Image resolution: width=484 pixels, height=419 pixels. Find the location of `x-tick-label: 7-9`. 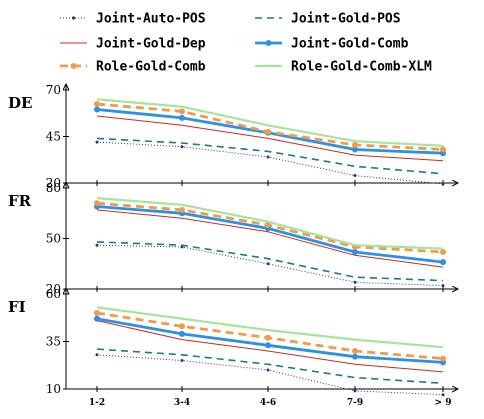

x-tick-label: 7-9 is located at coordinates (355, 403).